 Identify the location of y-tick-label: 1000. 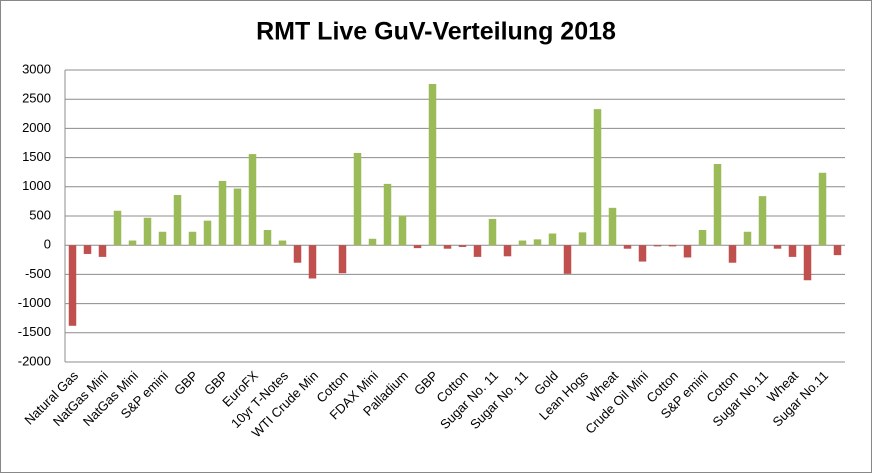
(36, 185).